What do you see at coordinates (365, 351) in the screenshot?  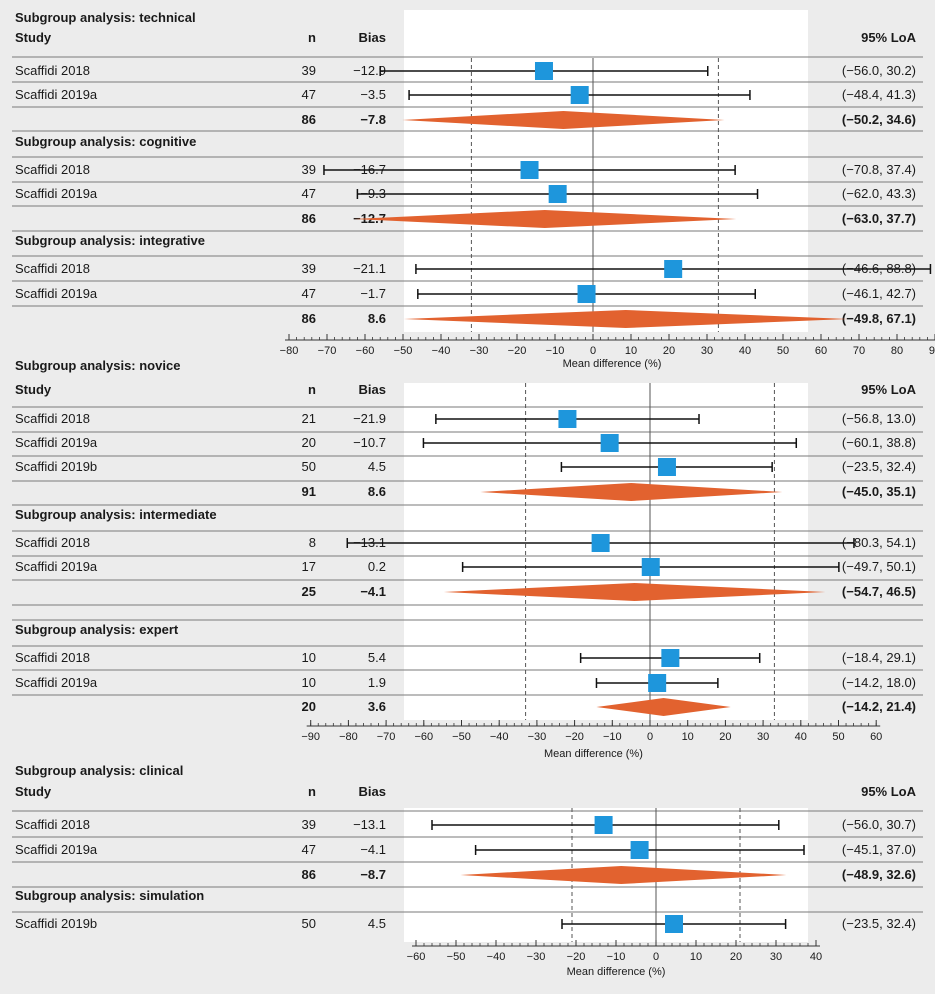 I see `x-tick-label: −60` at bounding box center [365, 351].